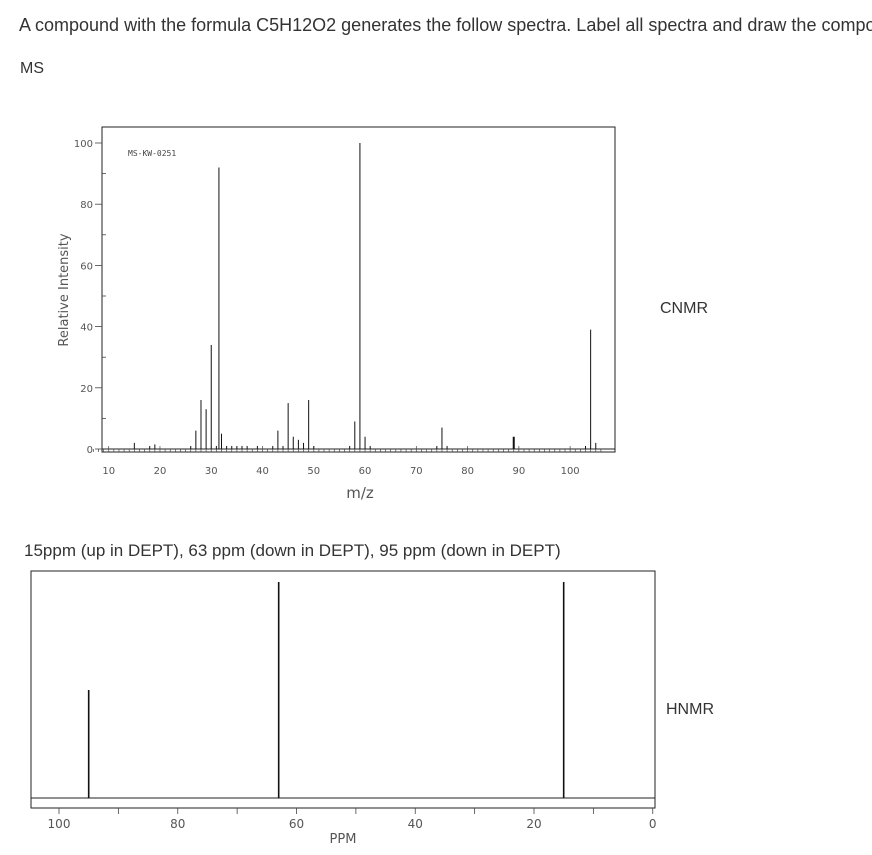  Describe the element at coordinates (86, 389) in the screenshot. I see `ms-y-tick-label: 20` at that location.